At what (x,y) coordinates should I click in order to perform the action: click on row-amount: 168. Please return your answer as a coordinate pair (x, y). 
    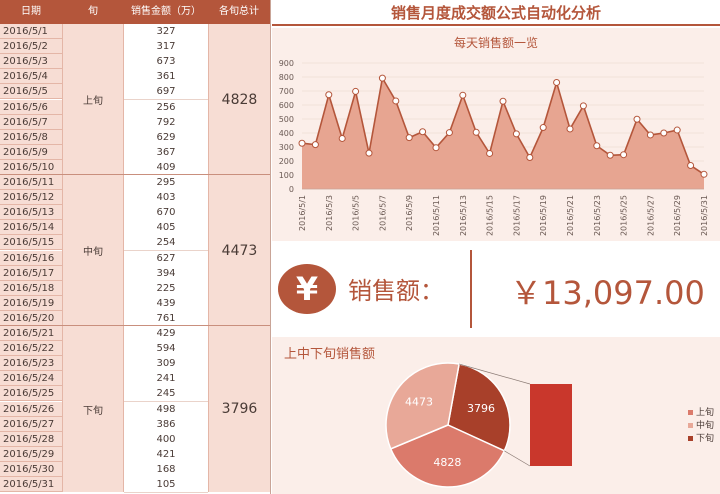
    Looking at the image, I should click on (166, 469).